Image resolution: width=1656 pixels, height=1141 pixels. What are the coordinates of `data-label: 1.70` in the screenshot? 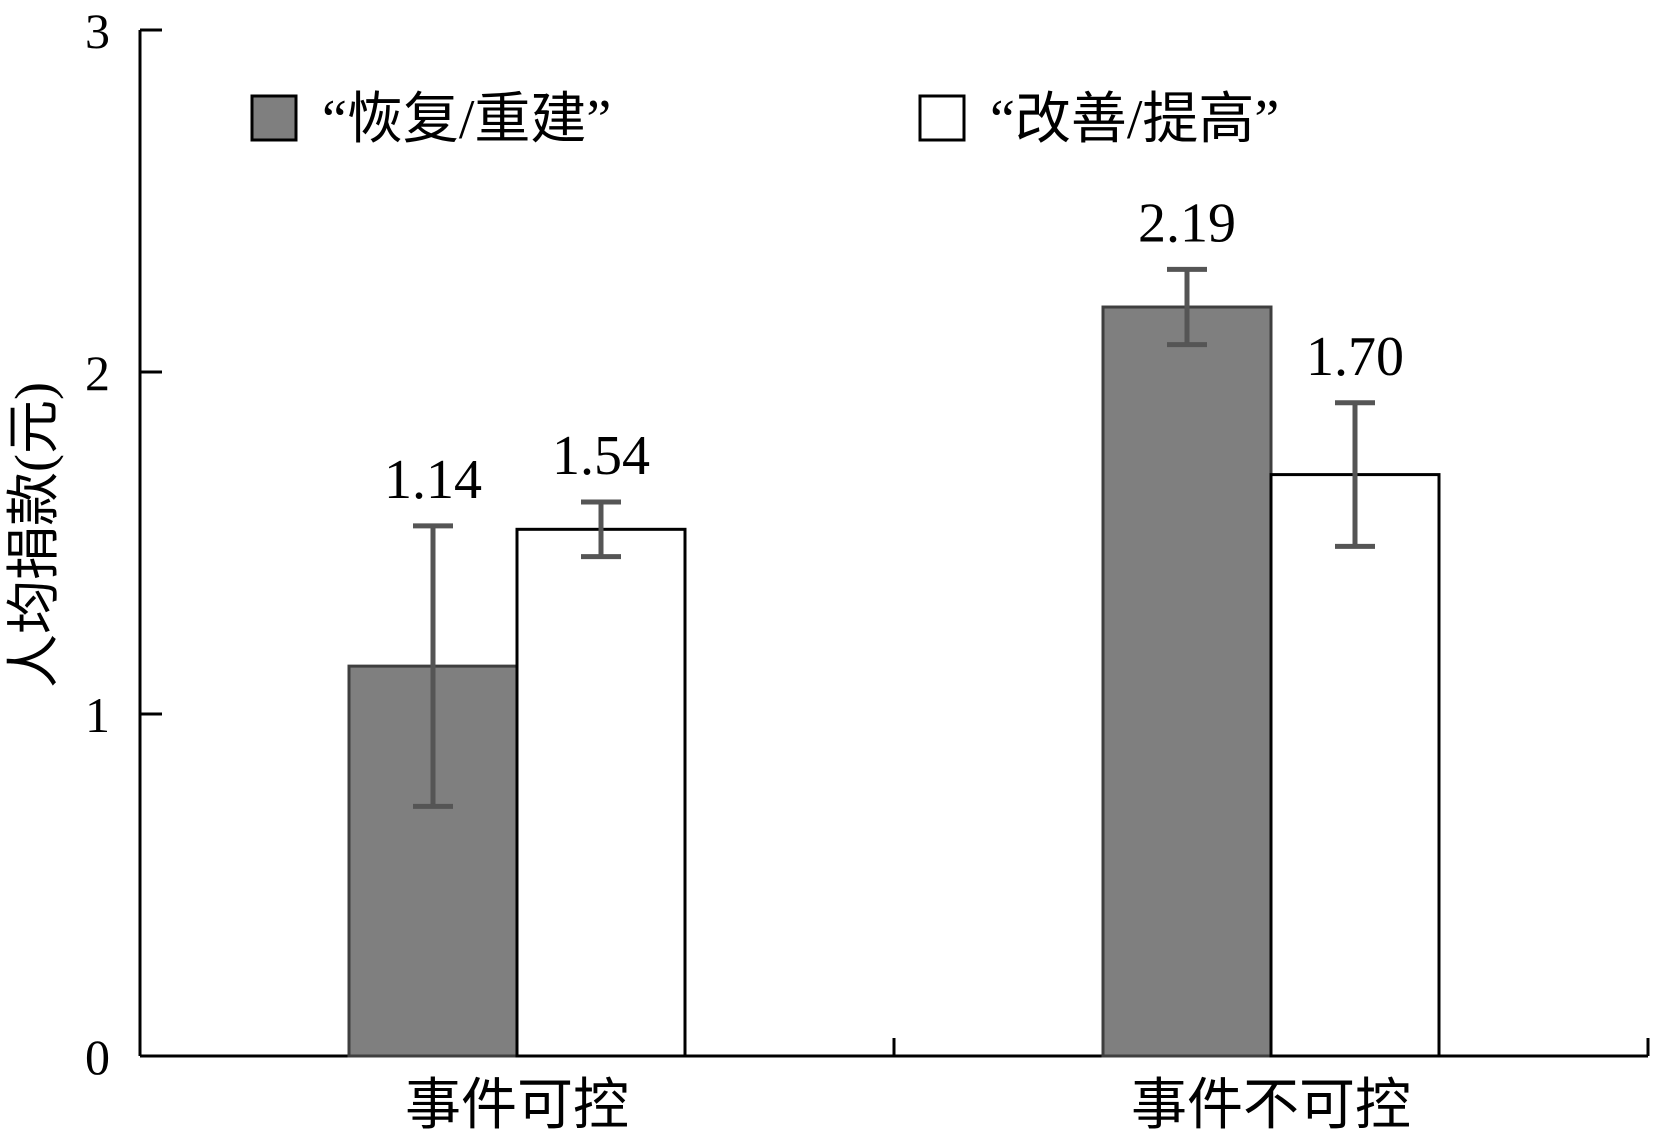 It's located at (1355, 357).